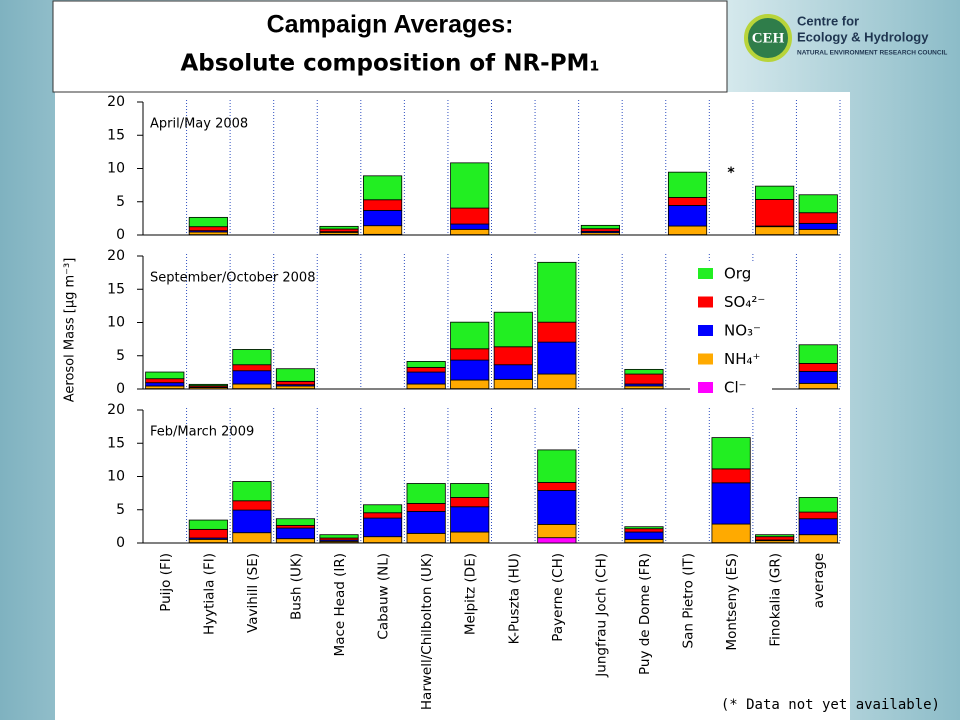 Image resolution: width=960 pixels, height=720 pixels. What do you see at coordinates (209, 594) in the screenshot?
I see `x-tick-label: Hyytiala (FI)` at bounding box center [209, 594].